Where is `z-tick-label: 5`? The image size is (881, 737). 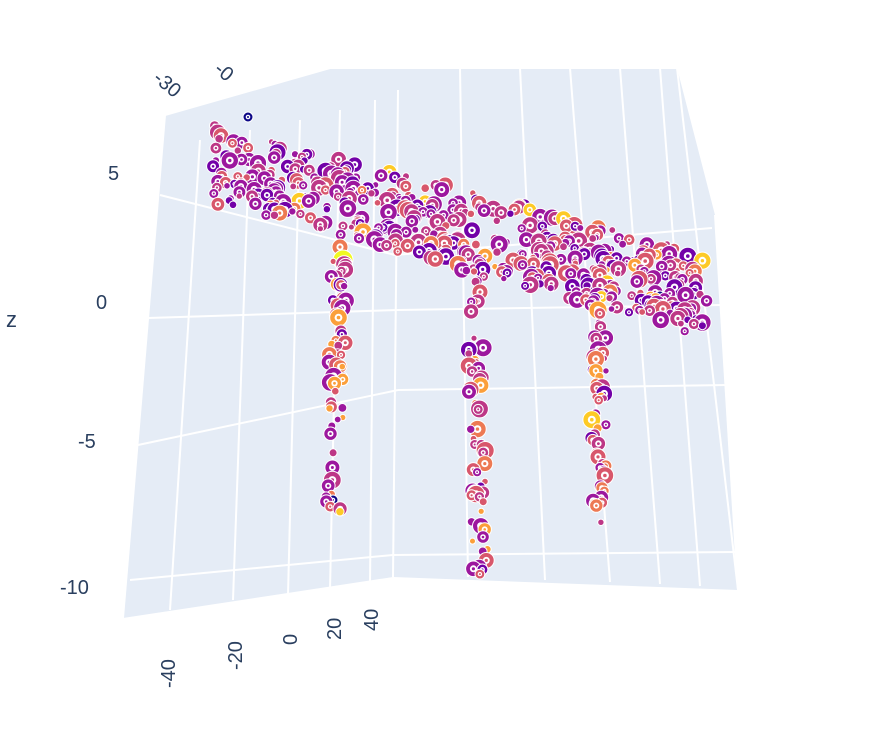 z-tick-label: 5 is located at coordinates (113, 174).